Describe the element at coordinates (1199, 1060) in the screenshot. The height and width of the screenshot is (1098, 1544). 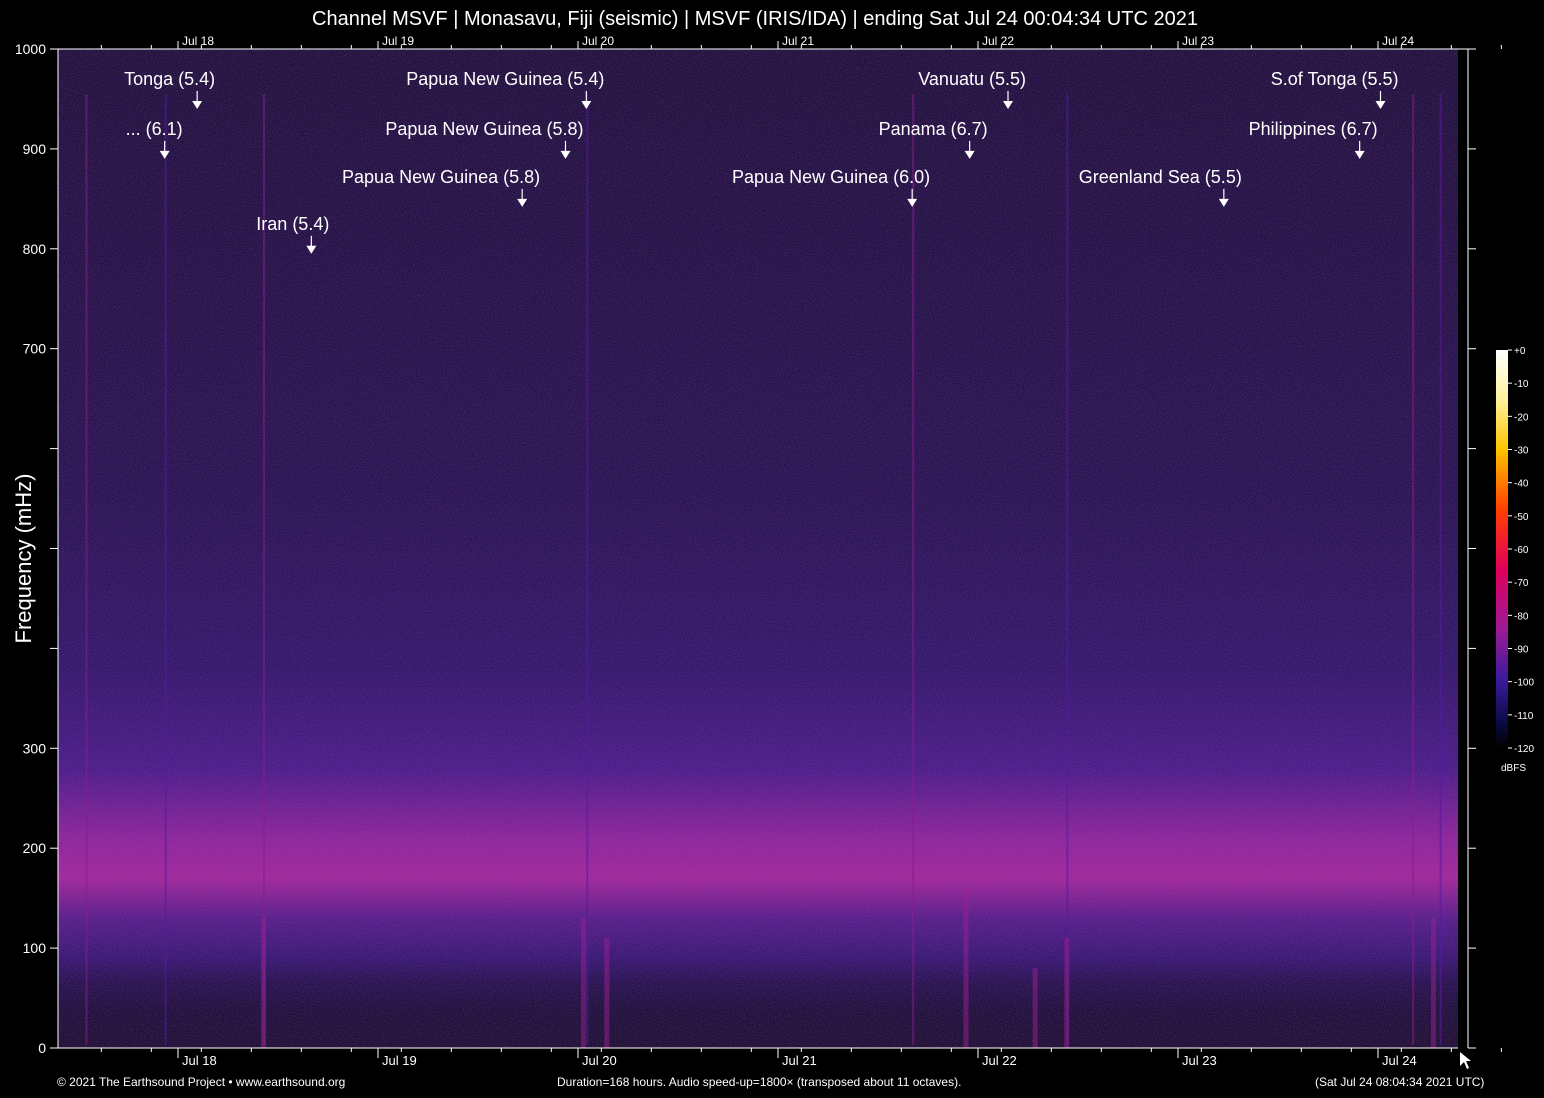
I see `x-tick-label: Jul 23` at that location.